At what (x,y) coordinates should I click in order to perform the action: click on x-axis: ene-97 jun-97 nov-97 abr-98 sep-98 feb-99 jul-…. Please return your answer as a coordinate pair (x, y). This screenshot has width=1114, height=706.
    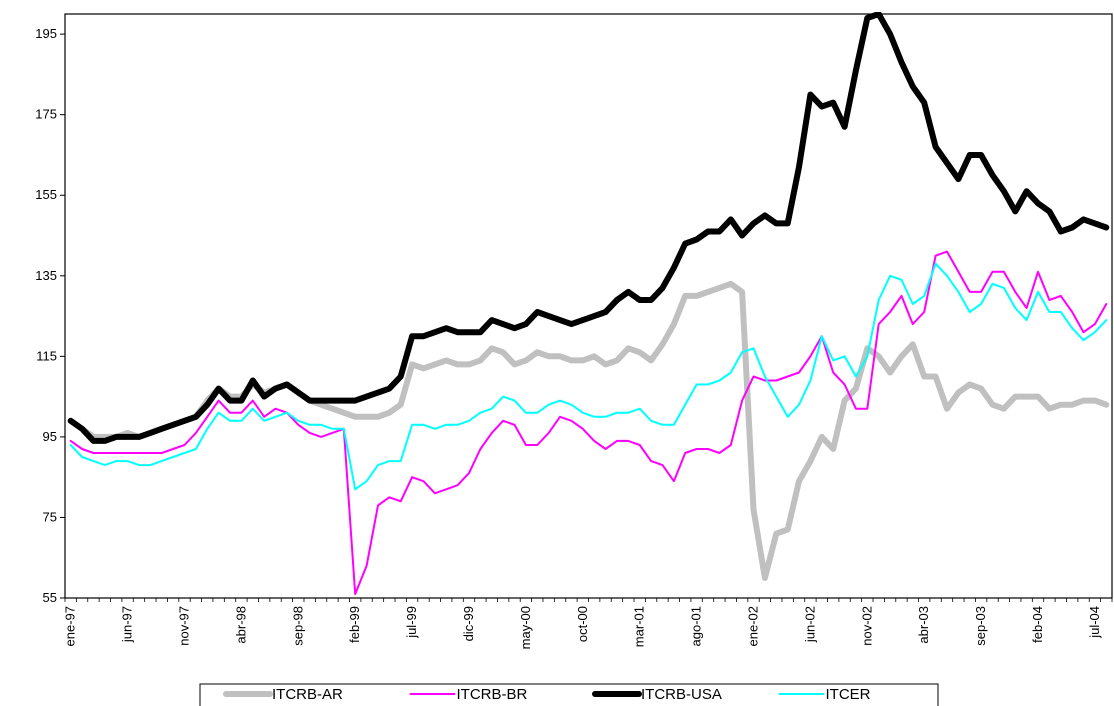
    Looking at the image, I should click on (588, 623).